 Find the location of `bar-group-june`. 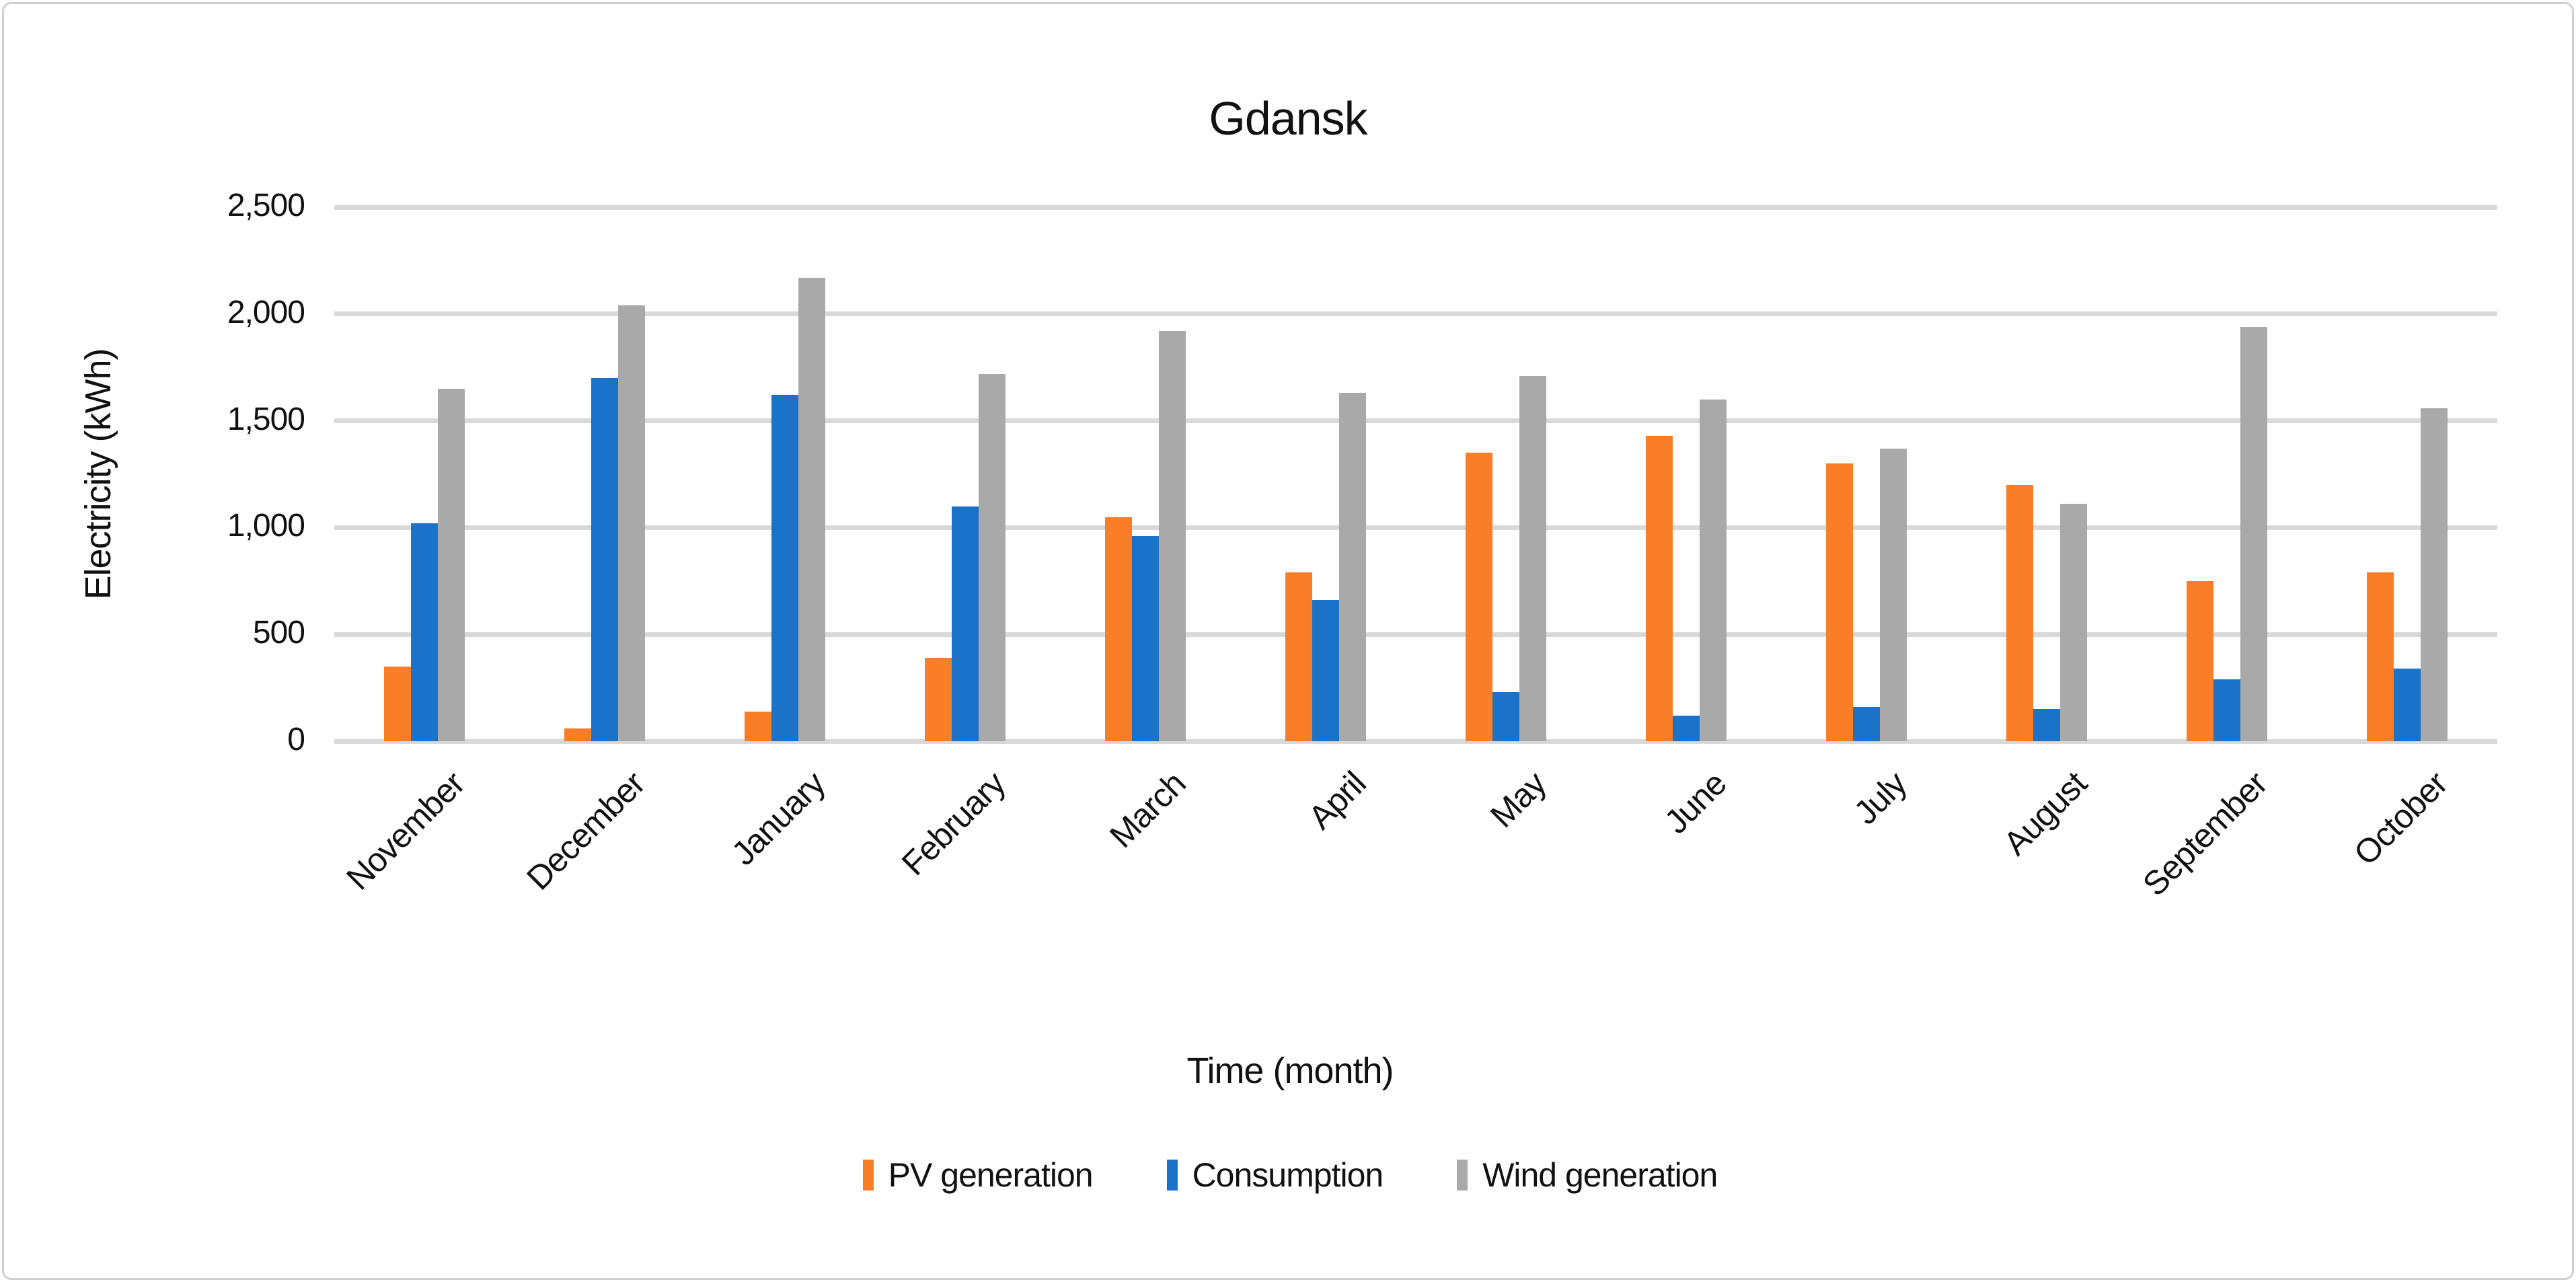

bar-group-june is located at coordinates (1686, 570).